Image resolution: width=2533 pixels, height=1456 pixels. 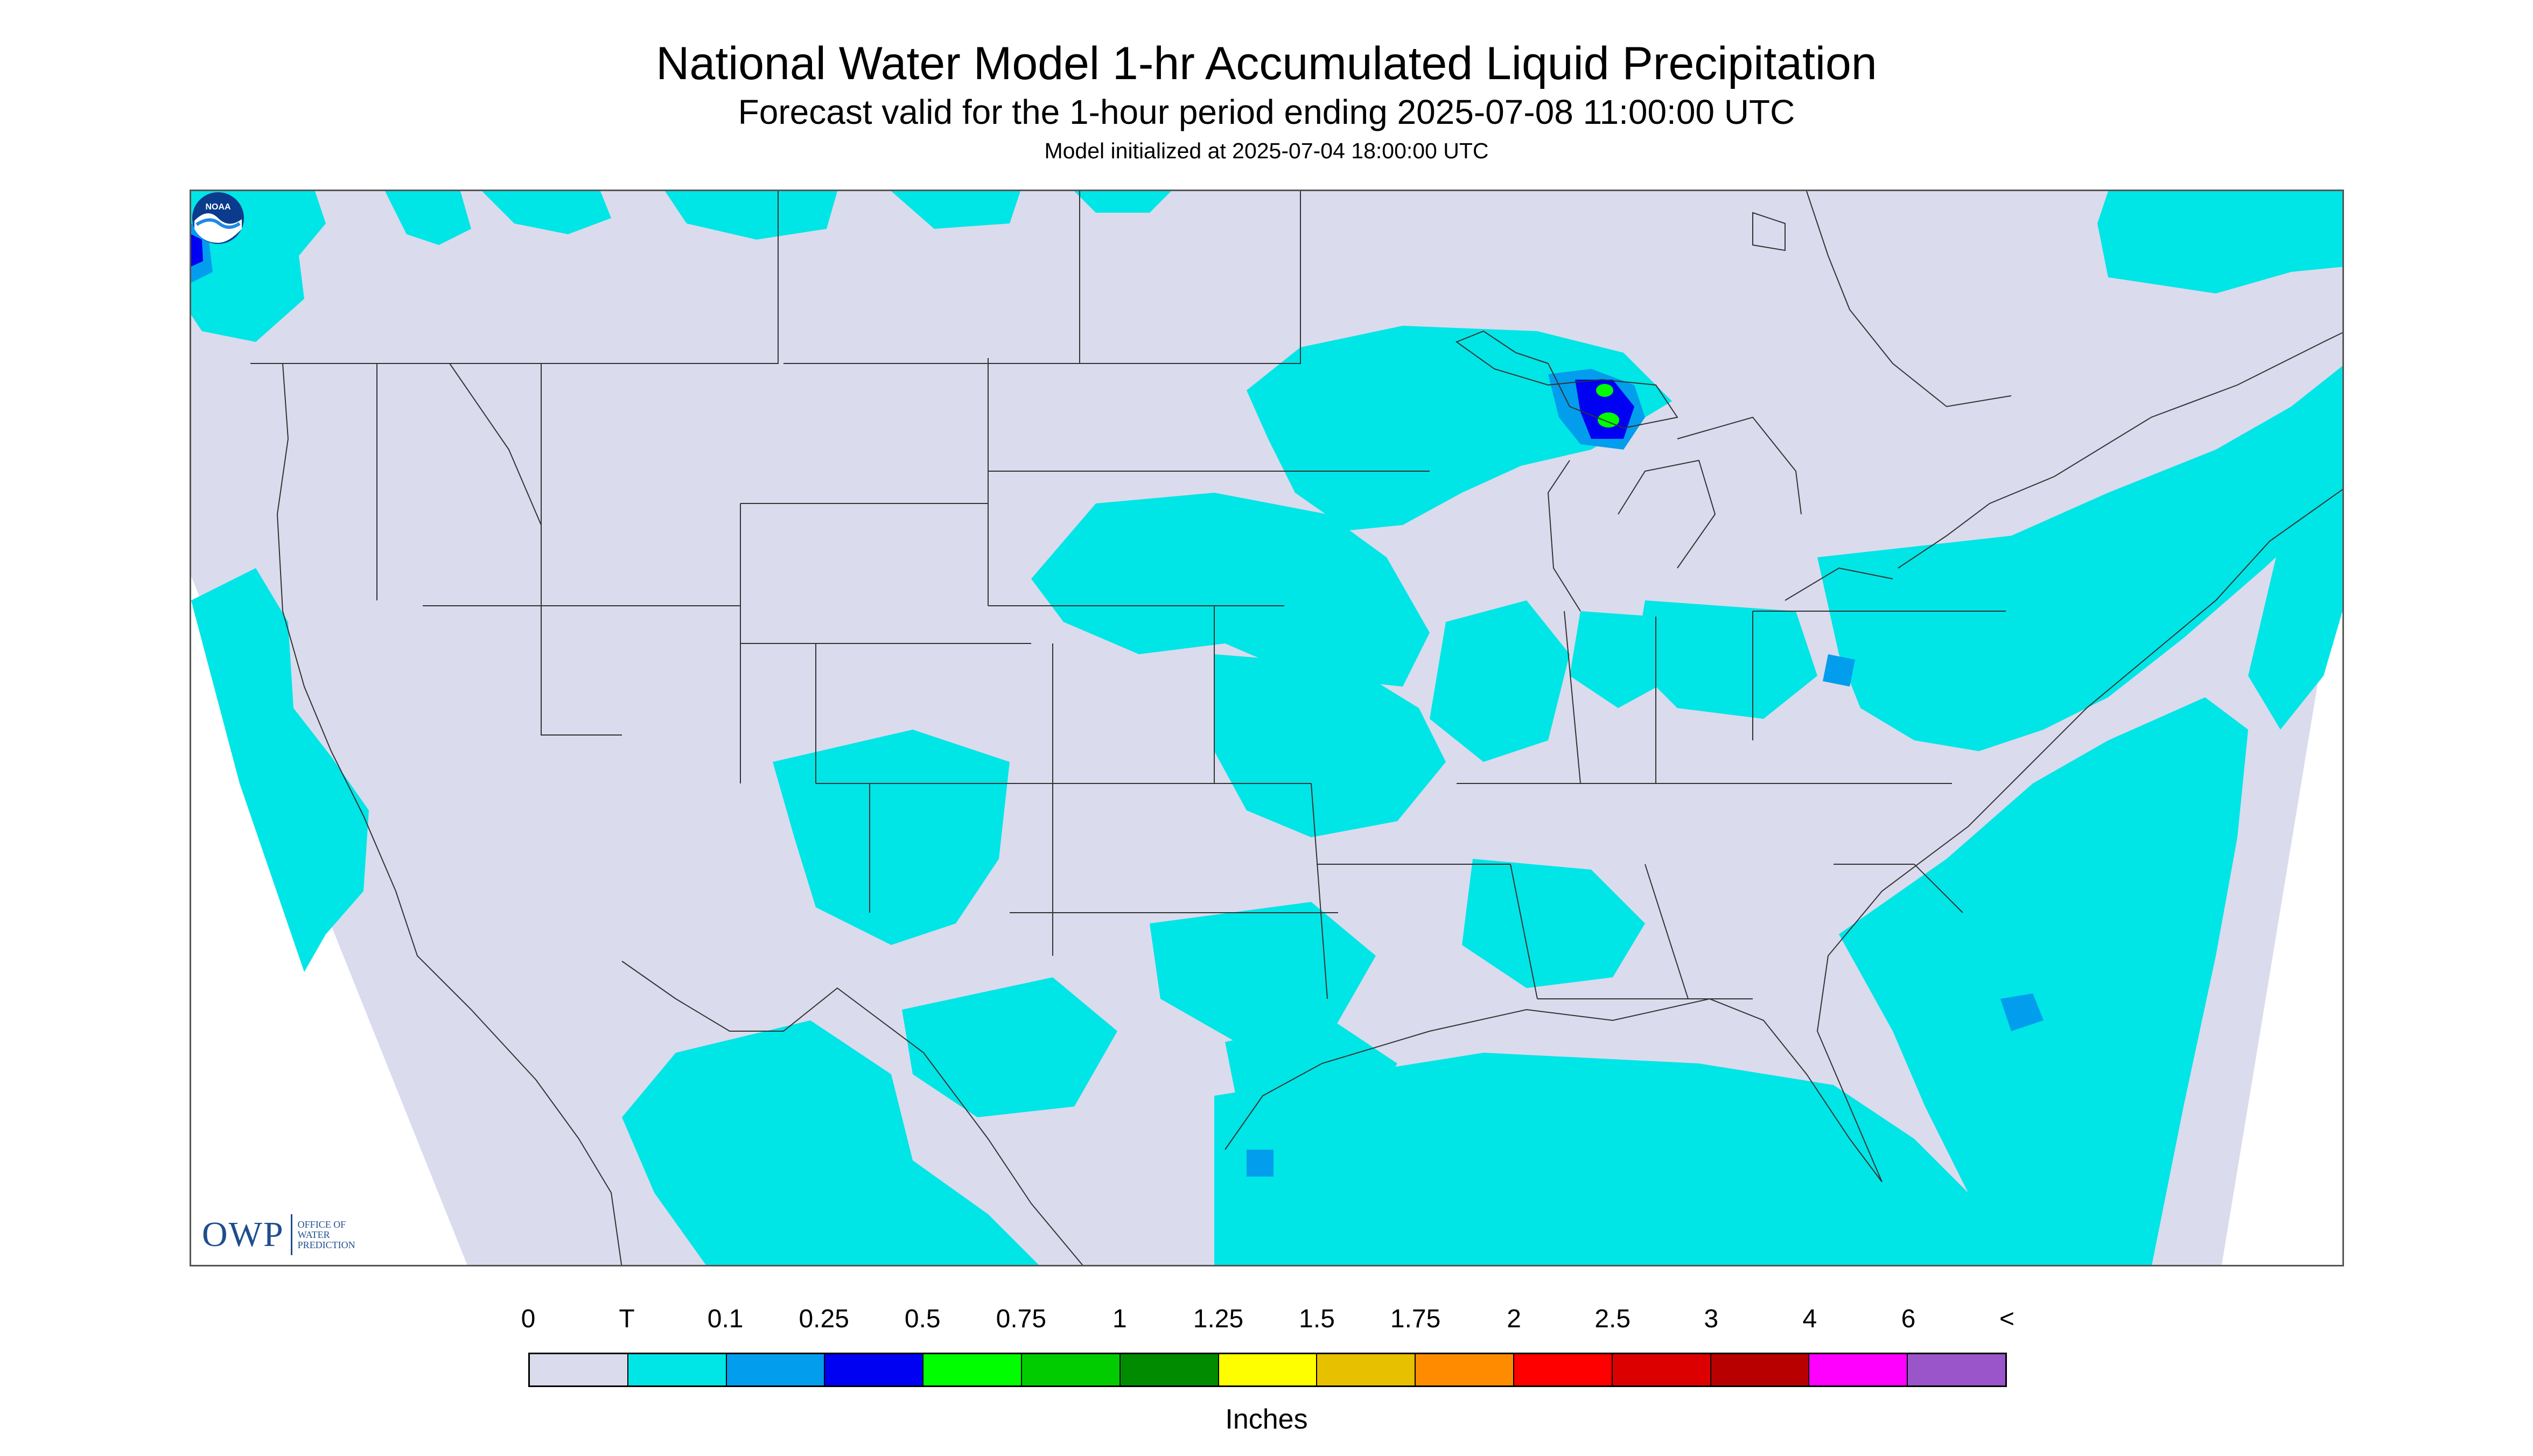 What do you see at coordinates (1515, 1319) in the screenshot?
I see `legend-tick-label: 2` at bounding box center [1515, 1319].